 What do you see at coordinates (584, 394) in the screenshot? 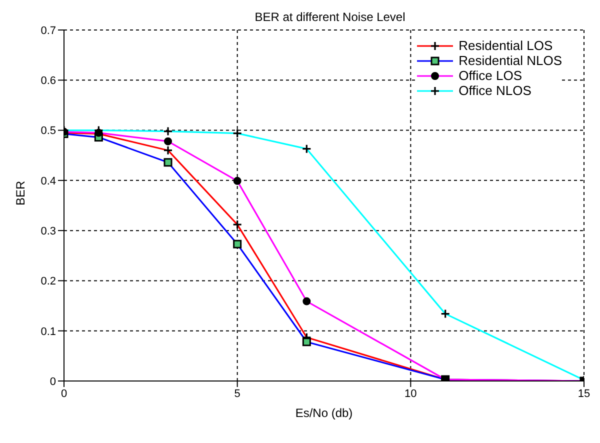
I see `x-tick-label: 15` at bounding box center [584, 394].